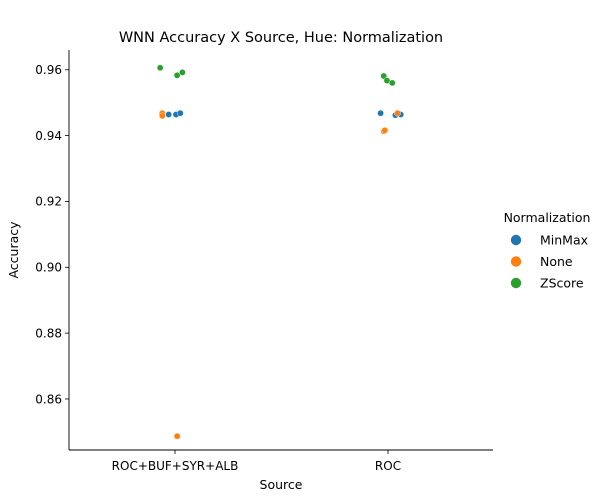  Describe the element at coordinates (516, 283) in the screenshot. I see `legend-marker-zscore` at that location.